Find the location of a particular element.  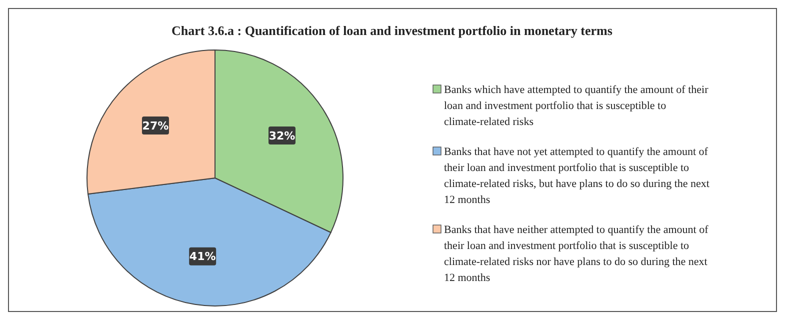

data-label: 32% is located at coordinates (282, 135).